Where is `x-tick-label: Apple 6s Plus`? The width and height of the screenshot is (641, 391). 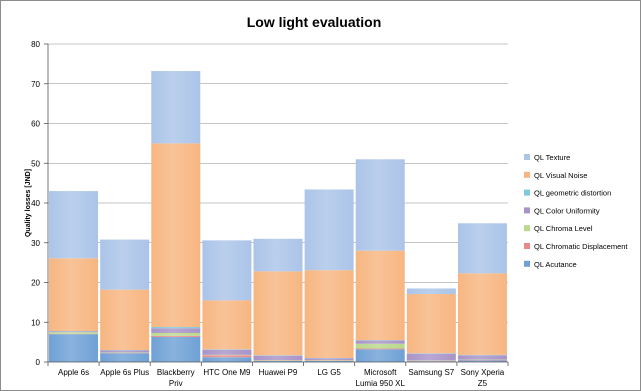
x-tick-label: Apple 6s Plus is located at coordinates (124, 372).